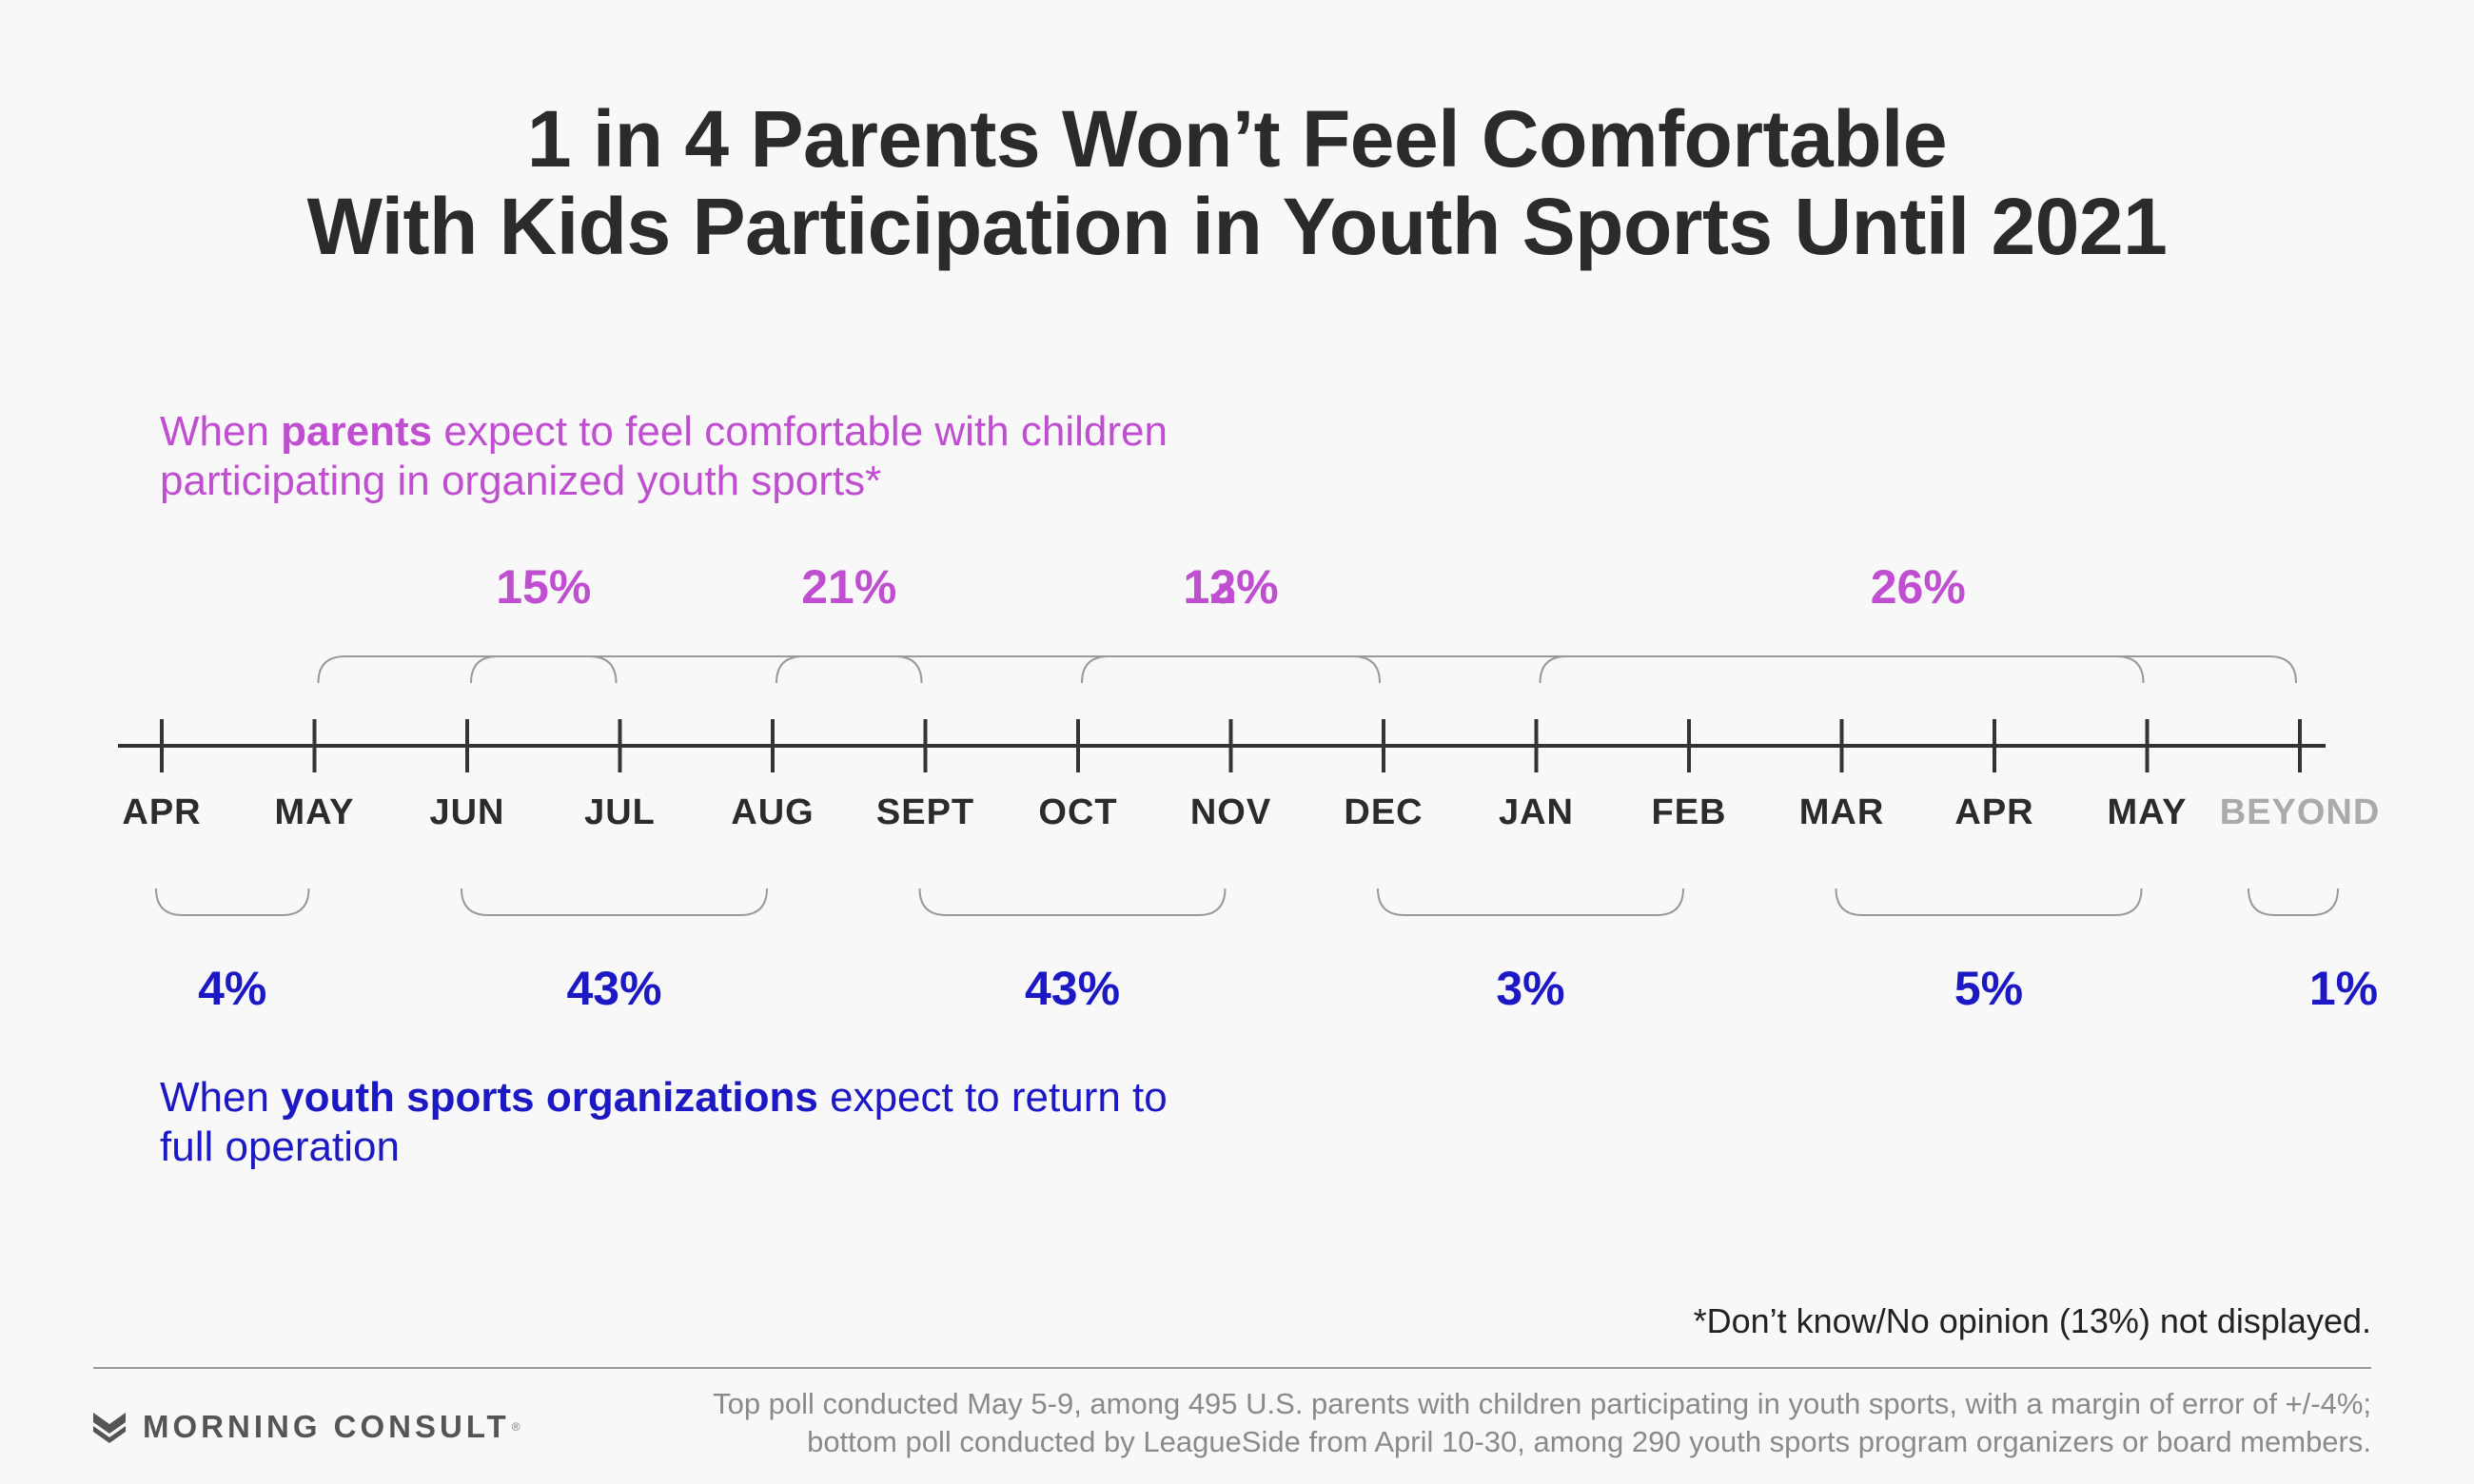  I want to click on axis-tick-label: OCT, so click(1078, 812).